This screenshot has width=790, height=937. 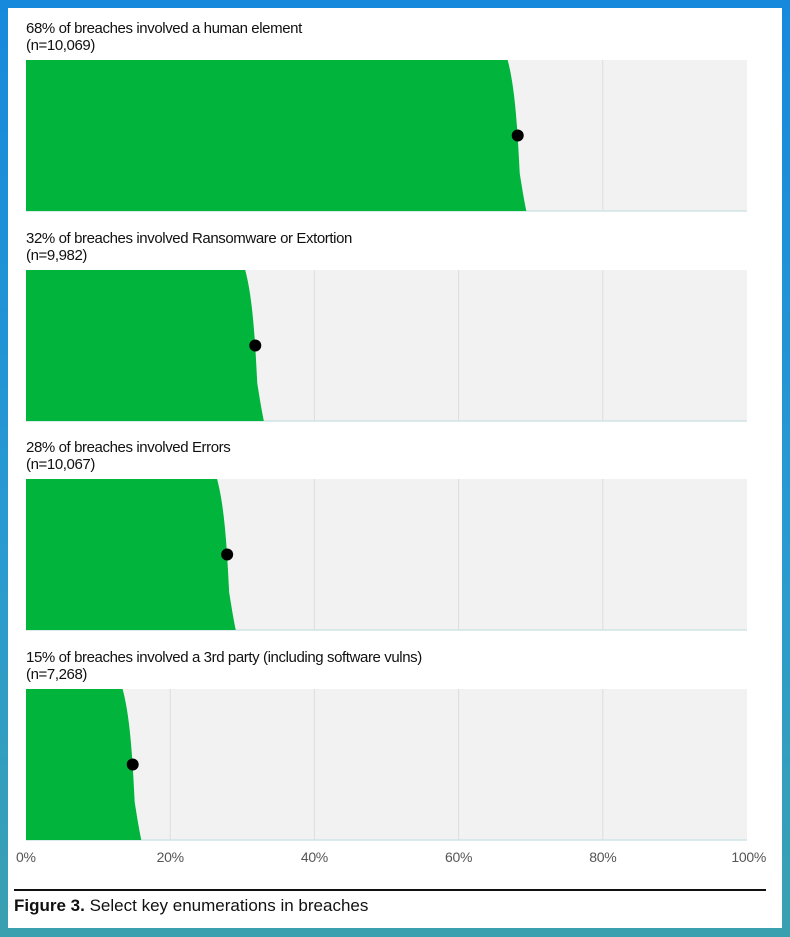 I want to click on x-tick-label: 60%, so click(x=458, y=857).